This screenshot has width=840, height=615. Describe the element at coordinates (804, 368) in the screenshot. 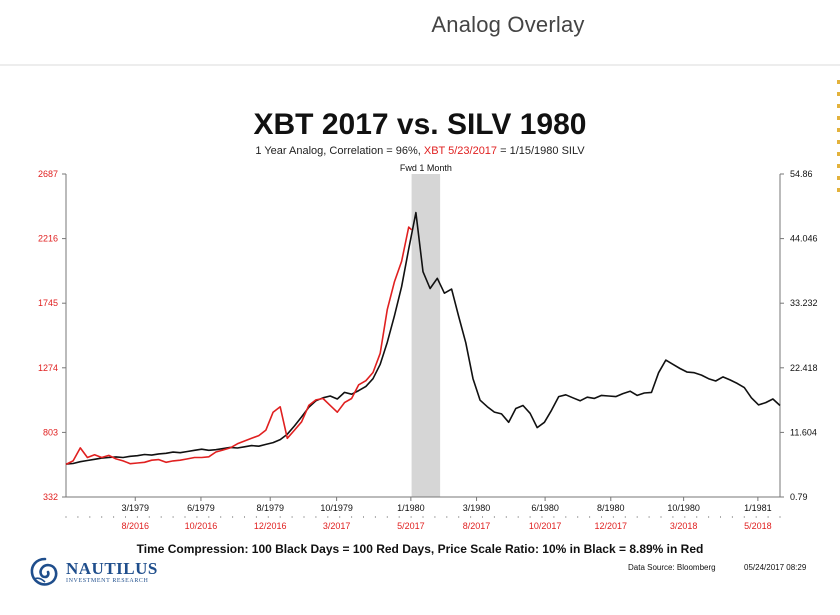

I see `right-tick-label: 22.418` at that location.